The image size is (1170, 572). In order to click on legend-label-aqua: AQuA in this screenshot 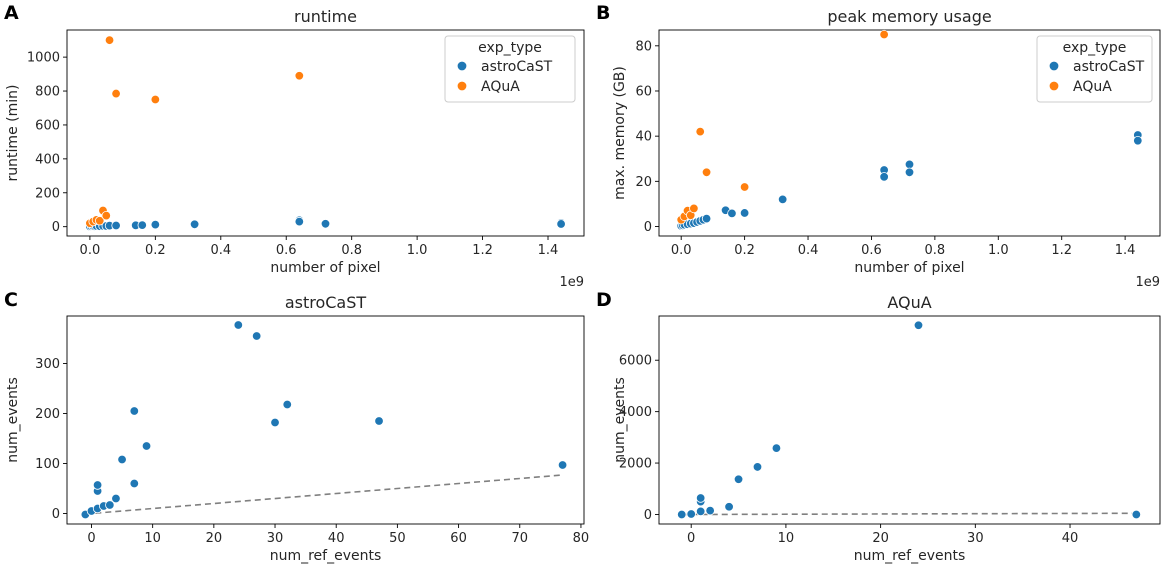, I will do `click(1092, 87)`.